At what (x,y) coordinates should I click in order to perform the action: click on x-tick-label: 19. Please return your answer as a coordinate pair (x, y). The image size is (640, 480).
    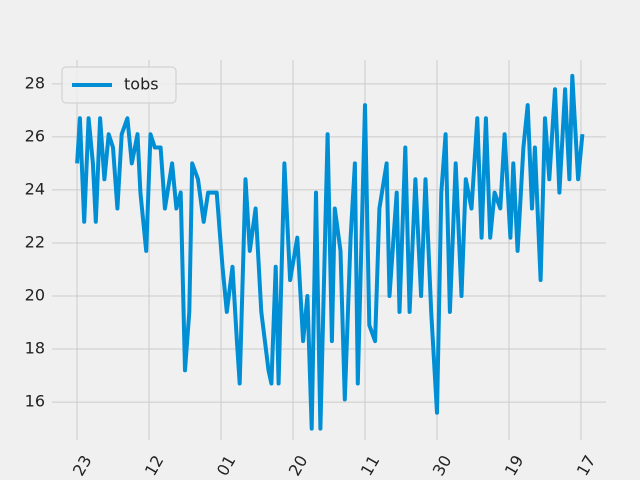
    Looking at the image, I should click on (514, 465).